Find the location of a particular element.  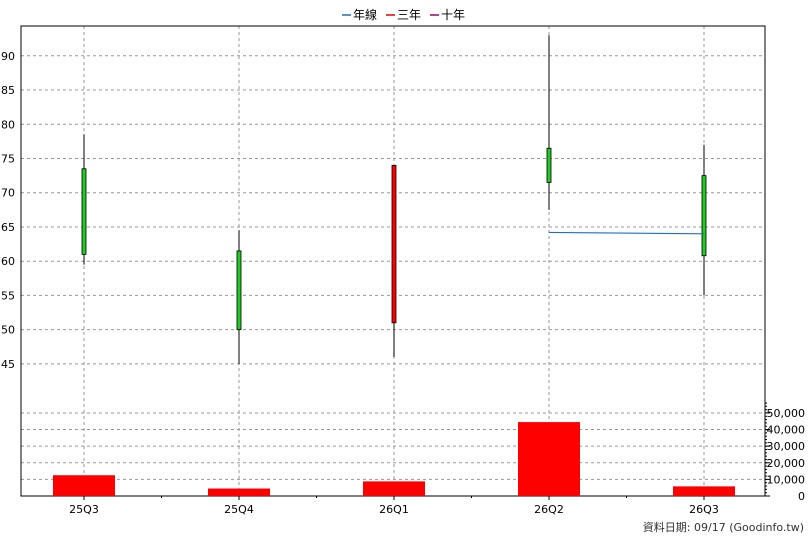

volume-axis: 0 10,000 20,000 30,000 40,000 50,000 is located at coordinates (785, 440).